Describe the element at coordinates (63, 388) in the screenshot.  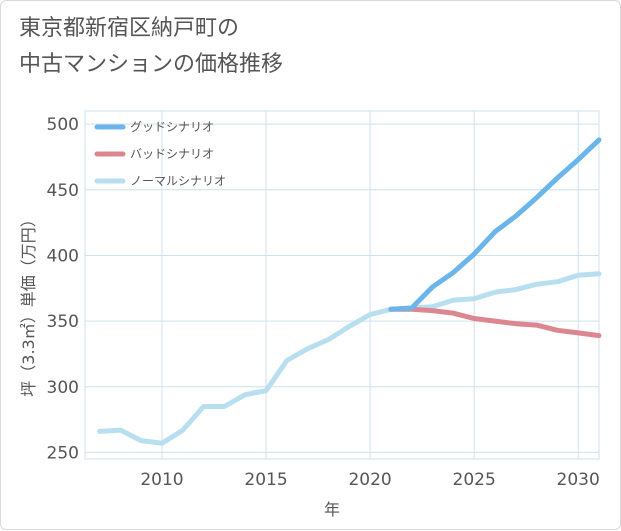
I see `y-tick-label: 300` at that location.